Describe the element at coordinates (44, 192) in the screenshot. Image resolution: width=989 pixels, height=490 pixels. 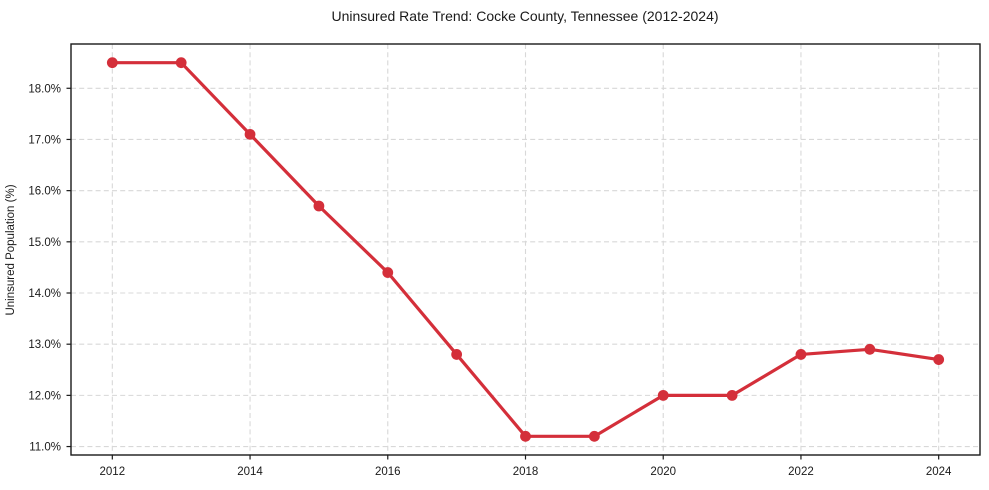
I see `y-axis-tick-label: 16.0%` at that location.